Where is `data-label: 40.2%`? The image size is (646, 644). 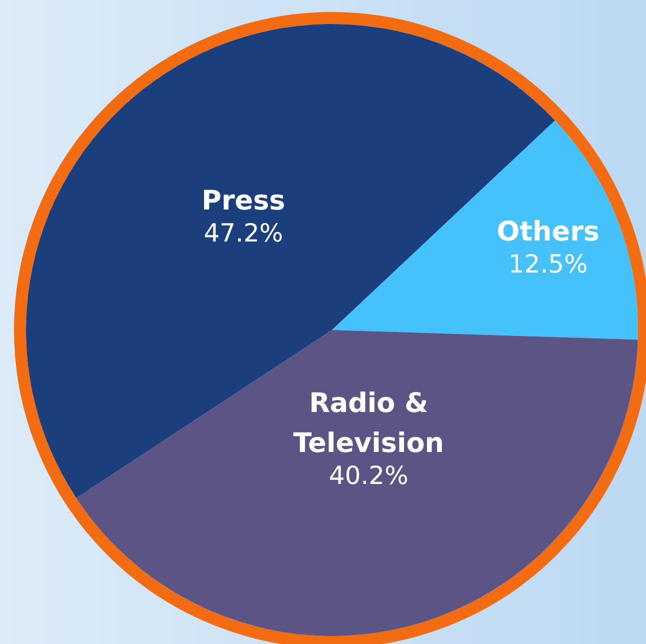 data-label: 40.2% is located at coordinates (368, 475).